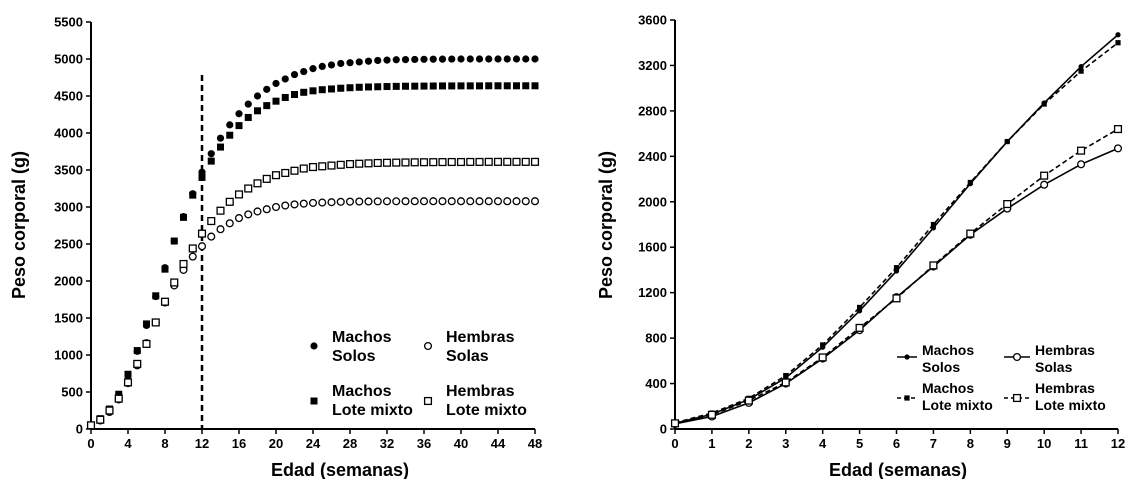 The image size is (1127, 479). I want to click on x-tick-label: 3, so click(785, 443).